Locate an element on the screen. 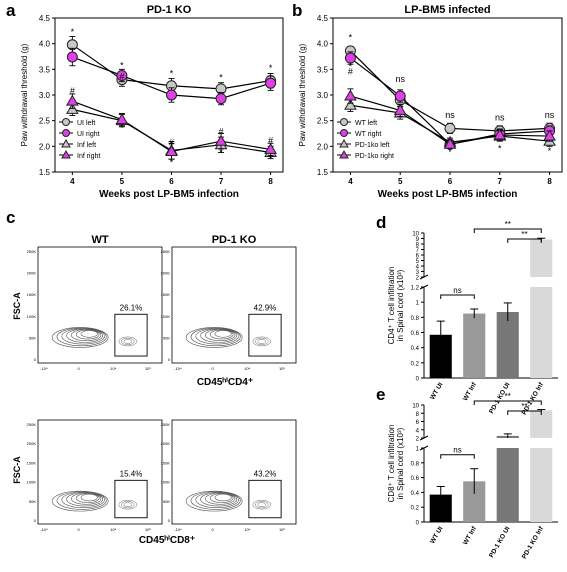 Image resolution: width=567 pixels, height=572 pixels. legend-label: Inf left is located at coordinates (86, 145).